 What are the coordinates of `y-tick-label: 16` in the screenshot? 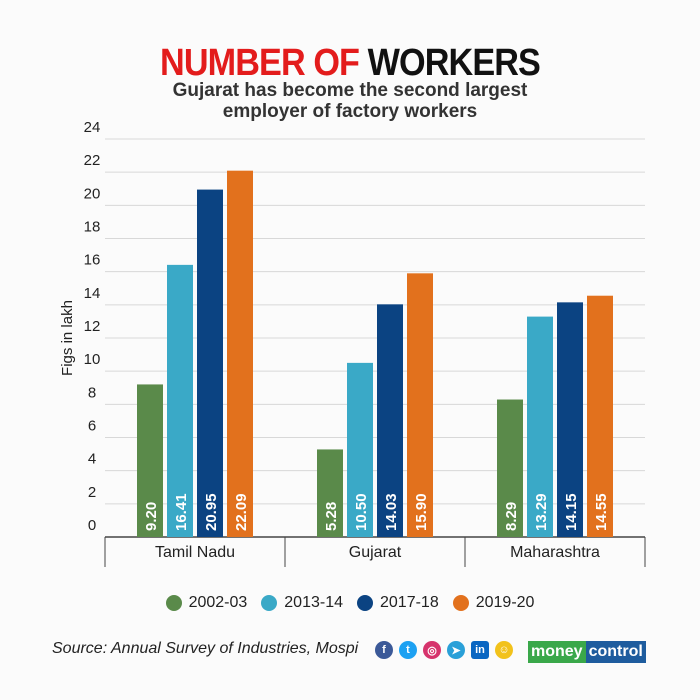 It's located at (92, 260).